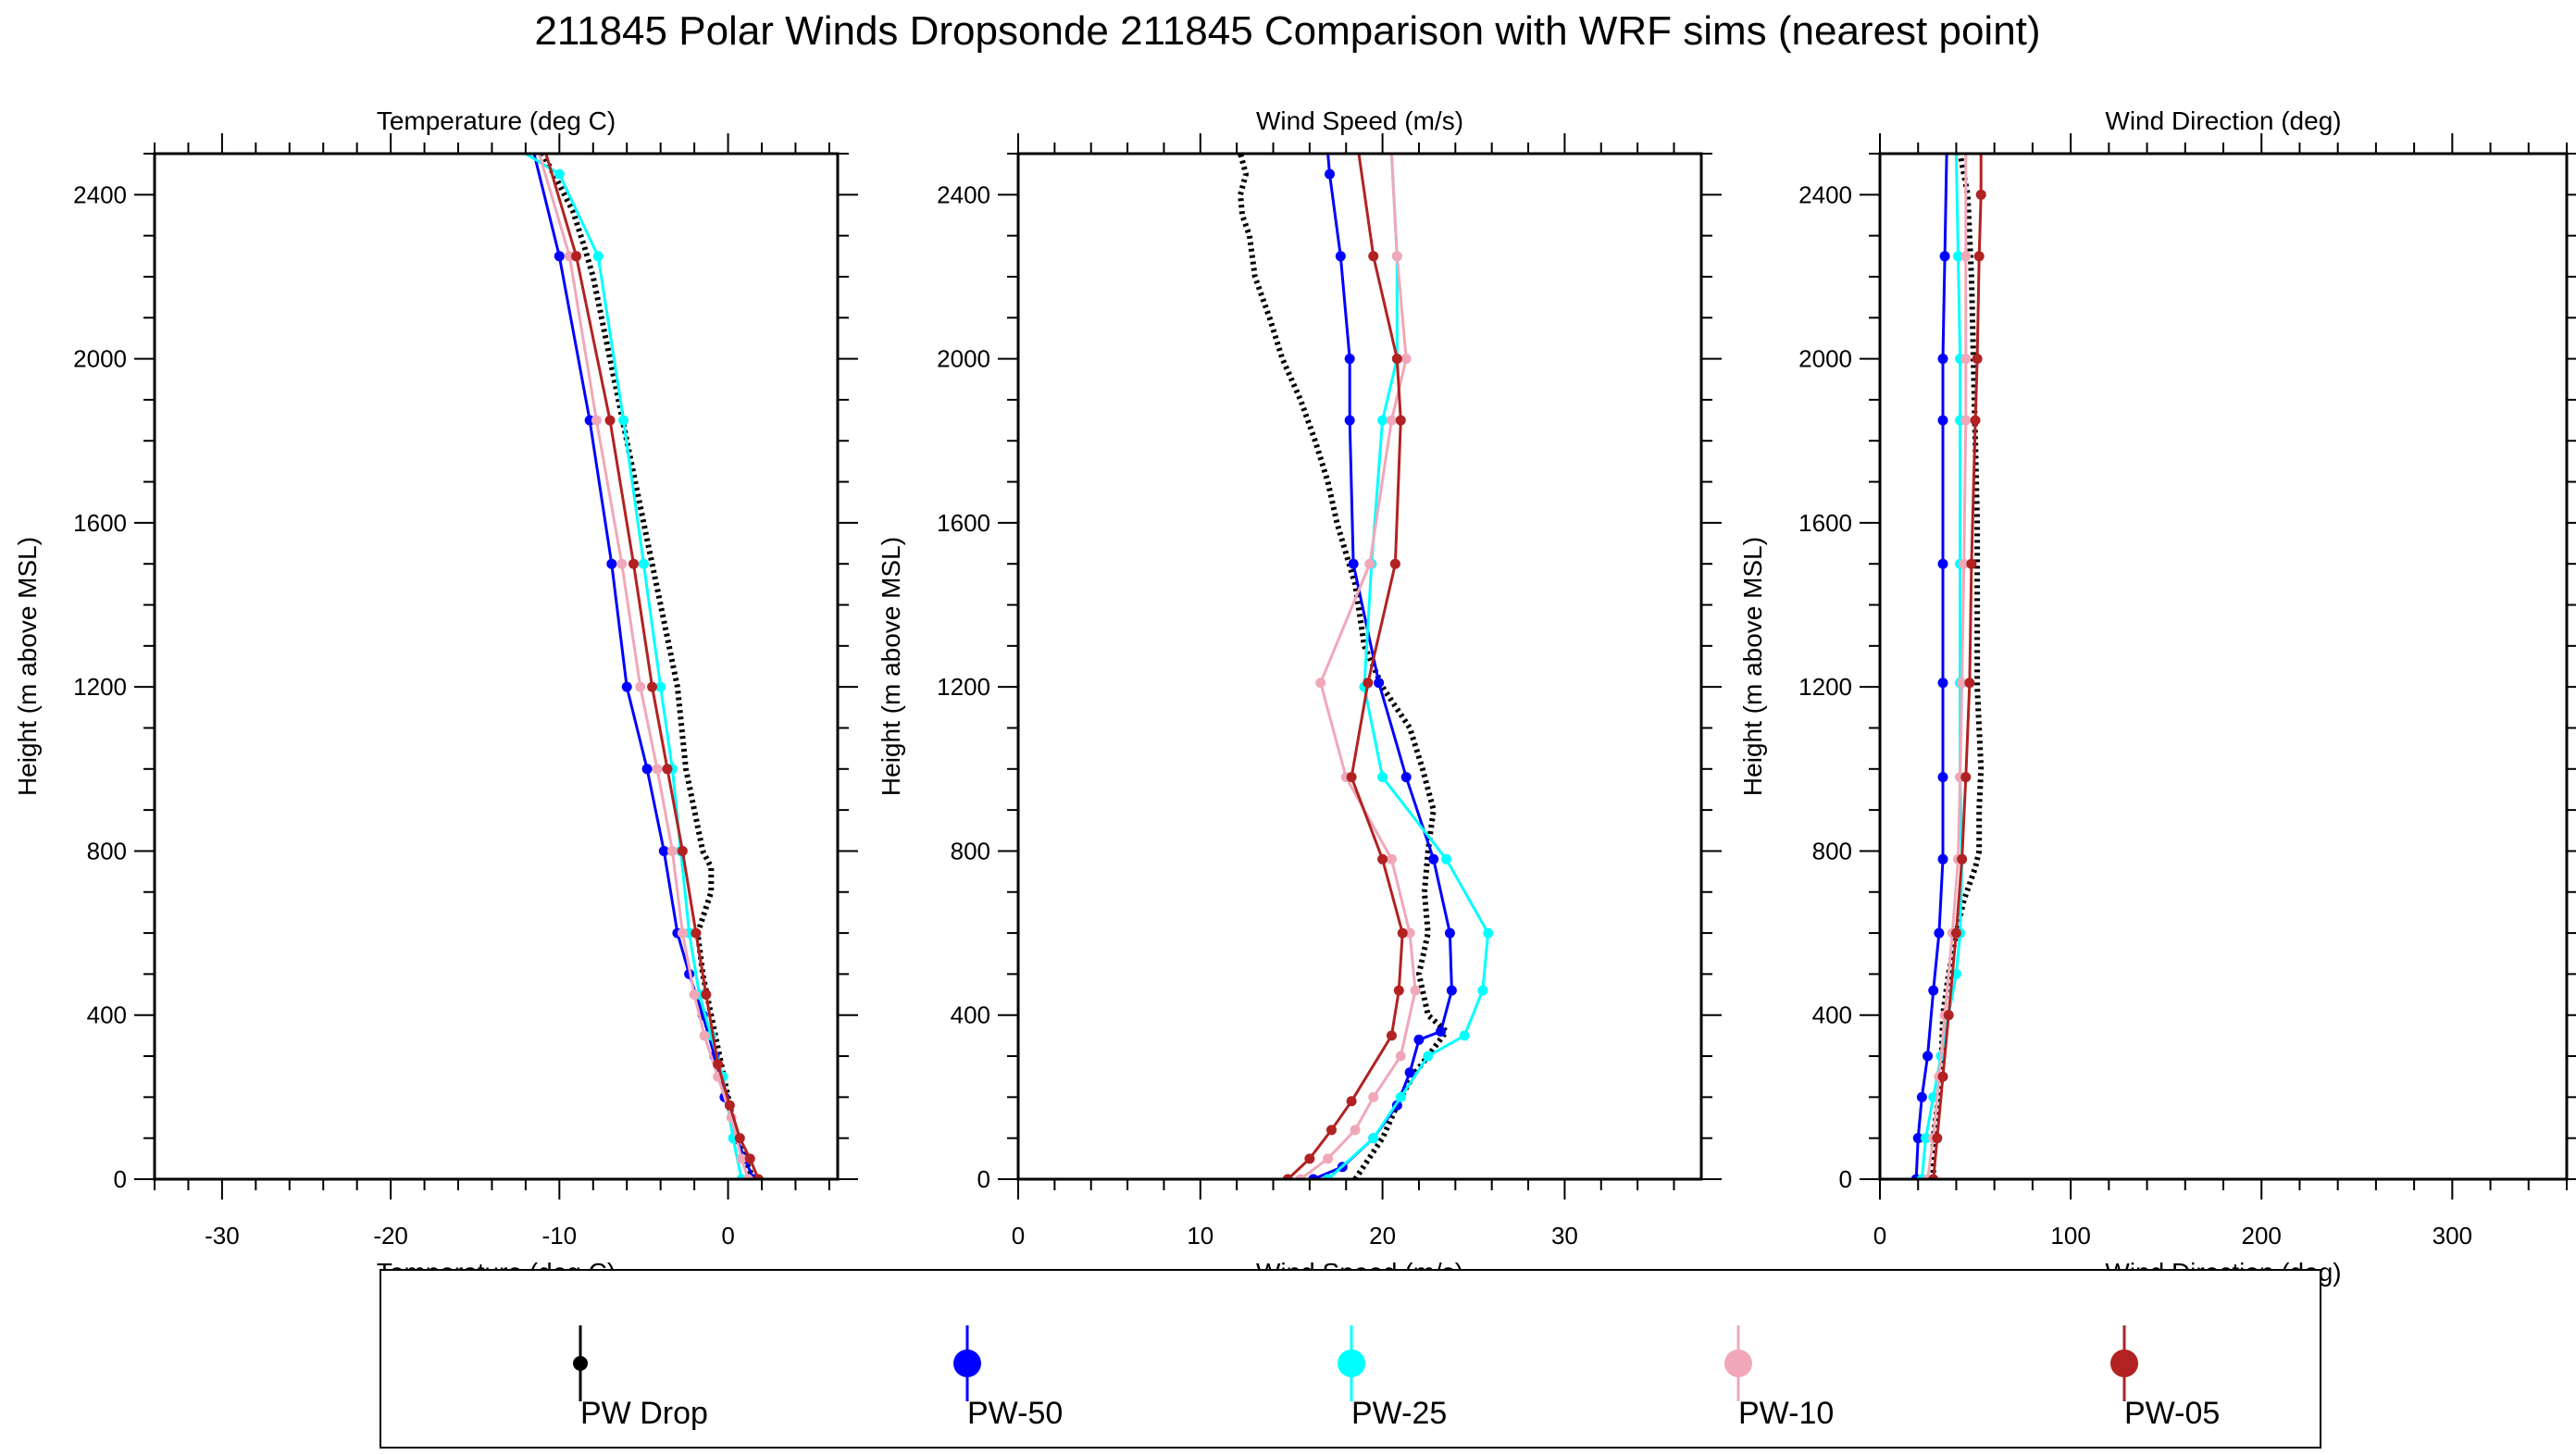 Image resolution: width=2576 pixels, height=1455 pixels. I want to click on panel-wind-direction-deg-ytick-label: 800, so click(1832, 850).